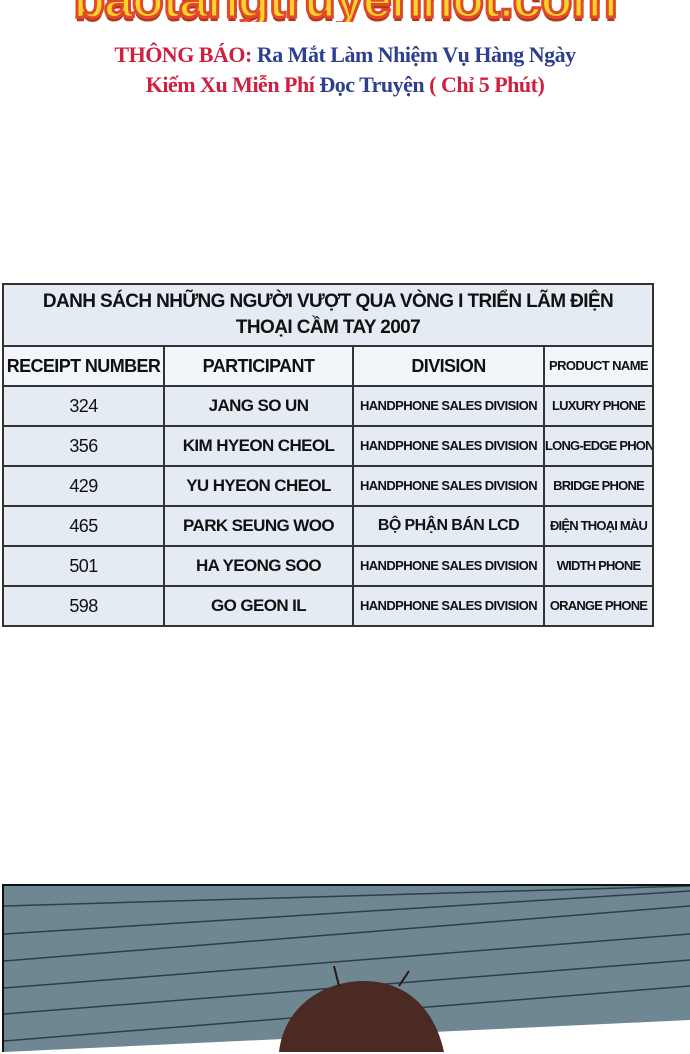 The width and height of the screenshot is (690, 1054). What do you see at coordinates (598, 566) in the screenshot?
I see `product-name: WIDTH PHONE` at bounding box center [598, 566].